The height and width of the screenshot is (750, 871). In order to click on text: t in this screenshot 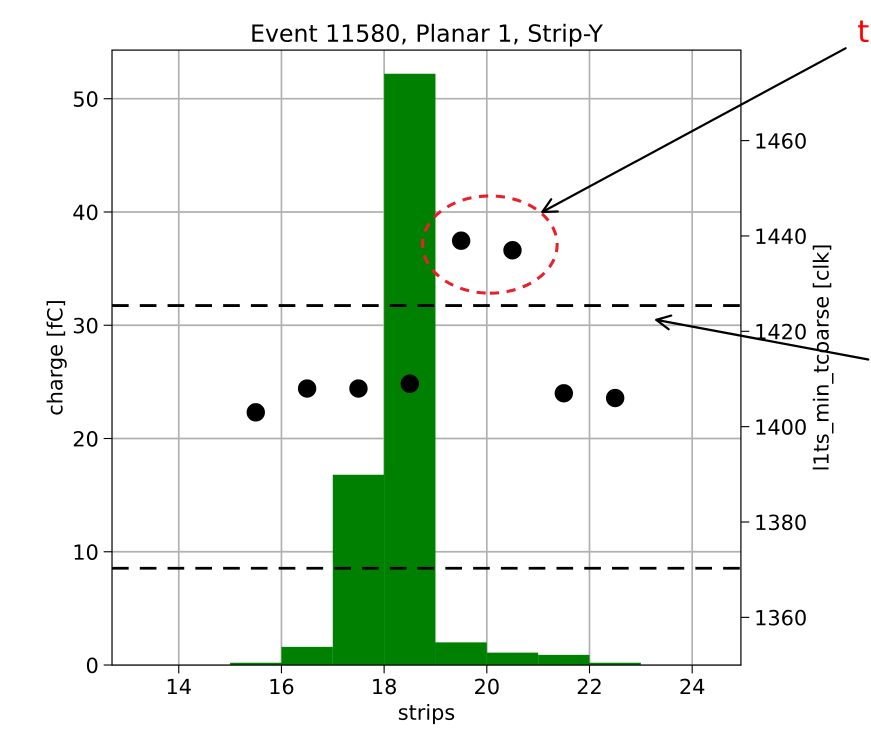, I will do `click(863, 31)`.